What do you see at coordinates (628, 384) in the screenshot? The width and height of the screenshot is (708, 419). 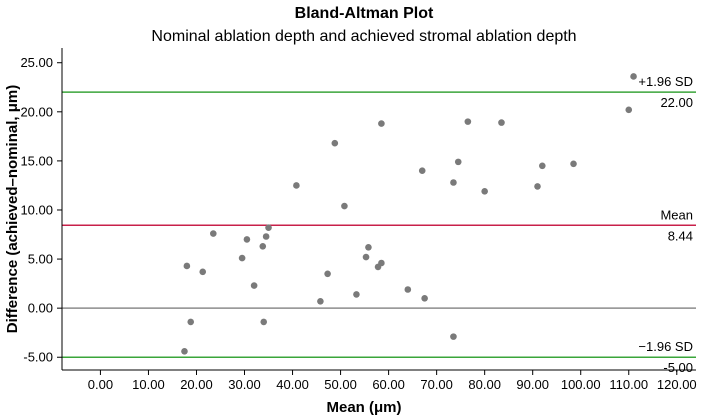 I see `x-tick-label: 110.00` at bounding box center [628, 384].